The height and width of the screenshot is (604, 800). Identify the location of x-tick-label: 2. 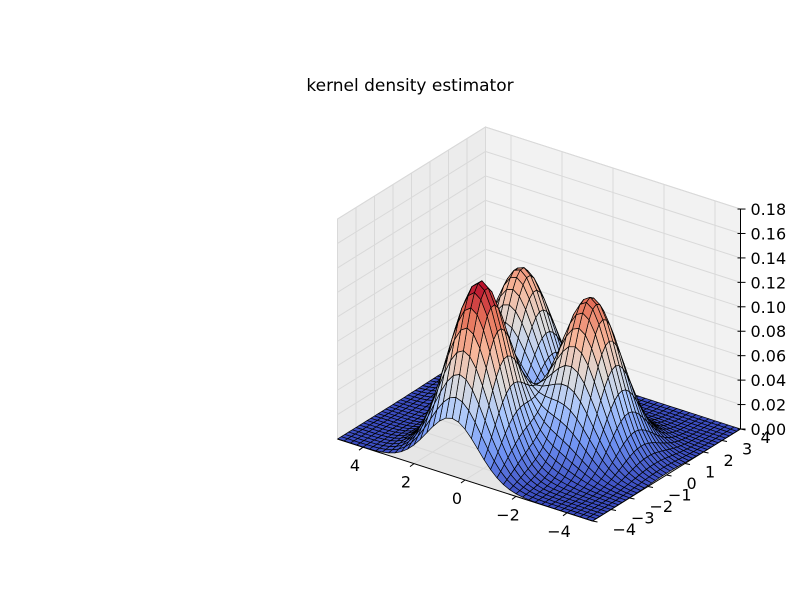
(406, 482).